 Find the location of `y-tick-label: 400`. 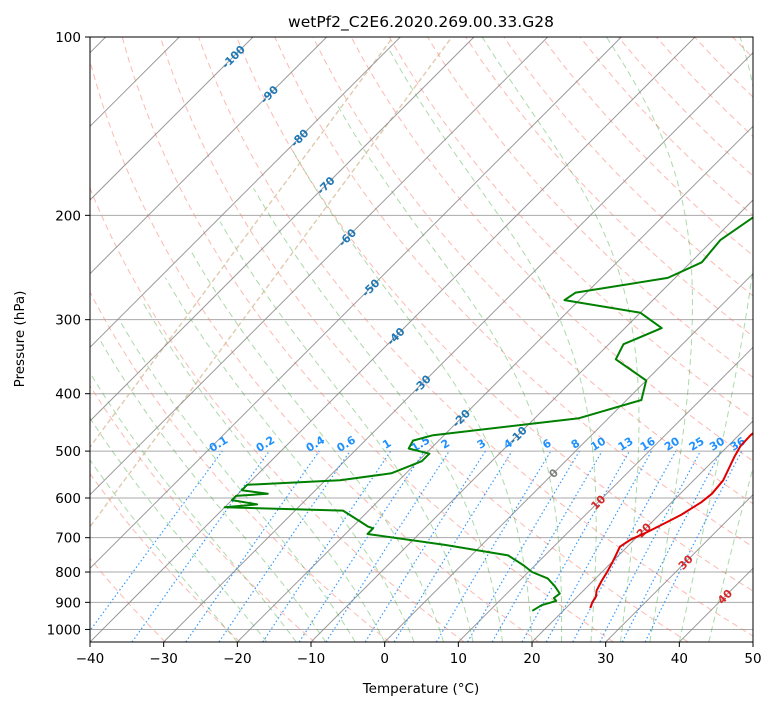

y-tick-label: 400 is located at coordinates (68, 395).